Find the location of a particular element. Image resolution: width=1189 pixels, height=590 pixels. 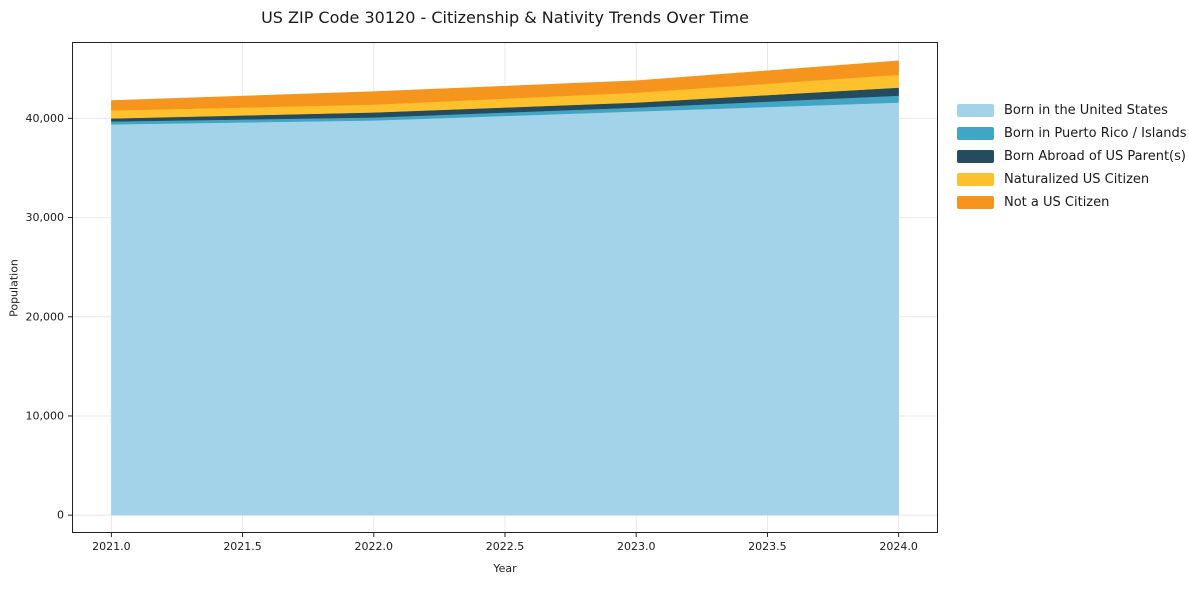

x-tick-label: 2021.0 is located at coordinates (111, 546).